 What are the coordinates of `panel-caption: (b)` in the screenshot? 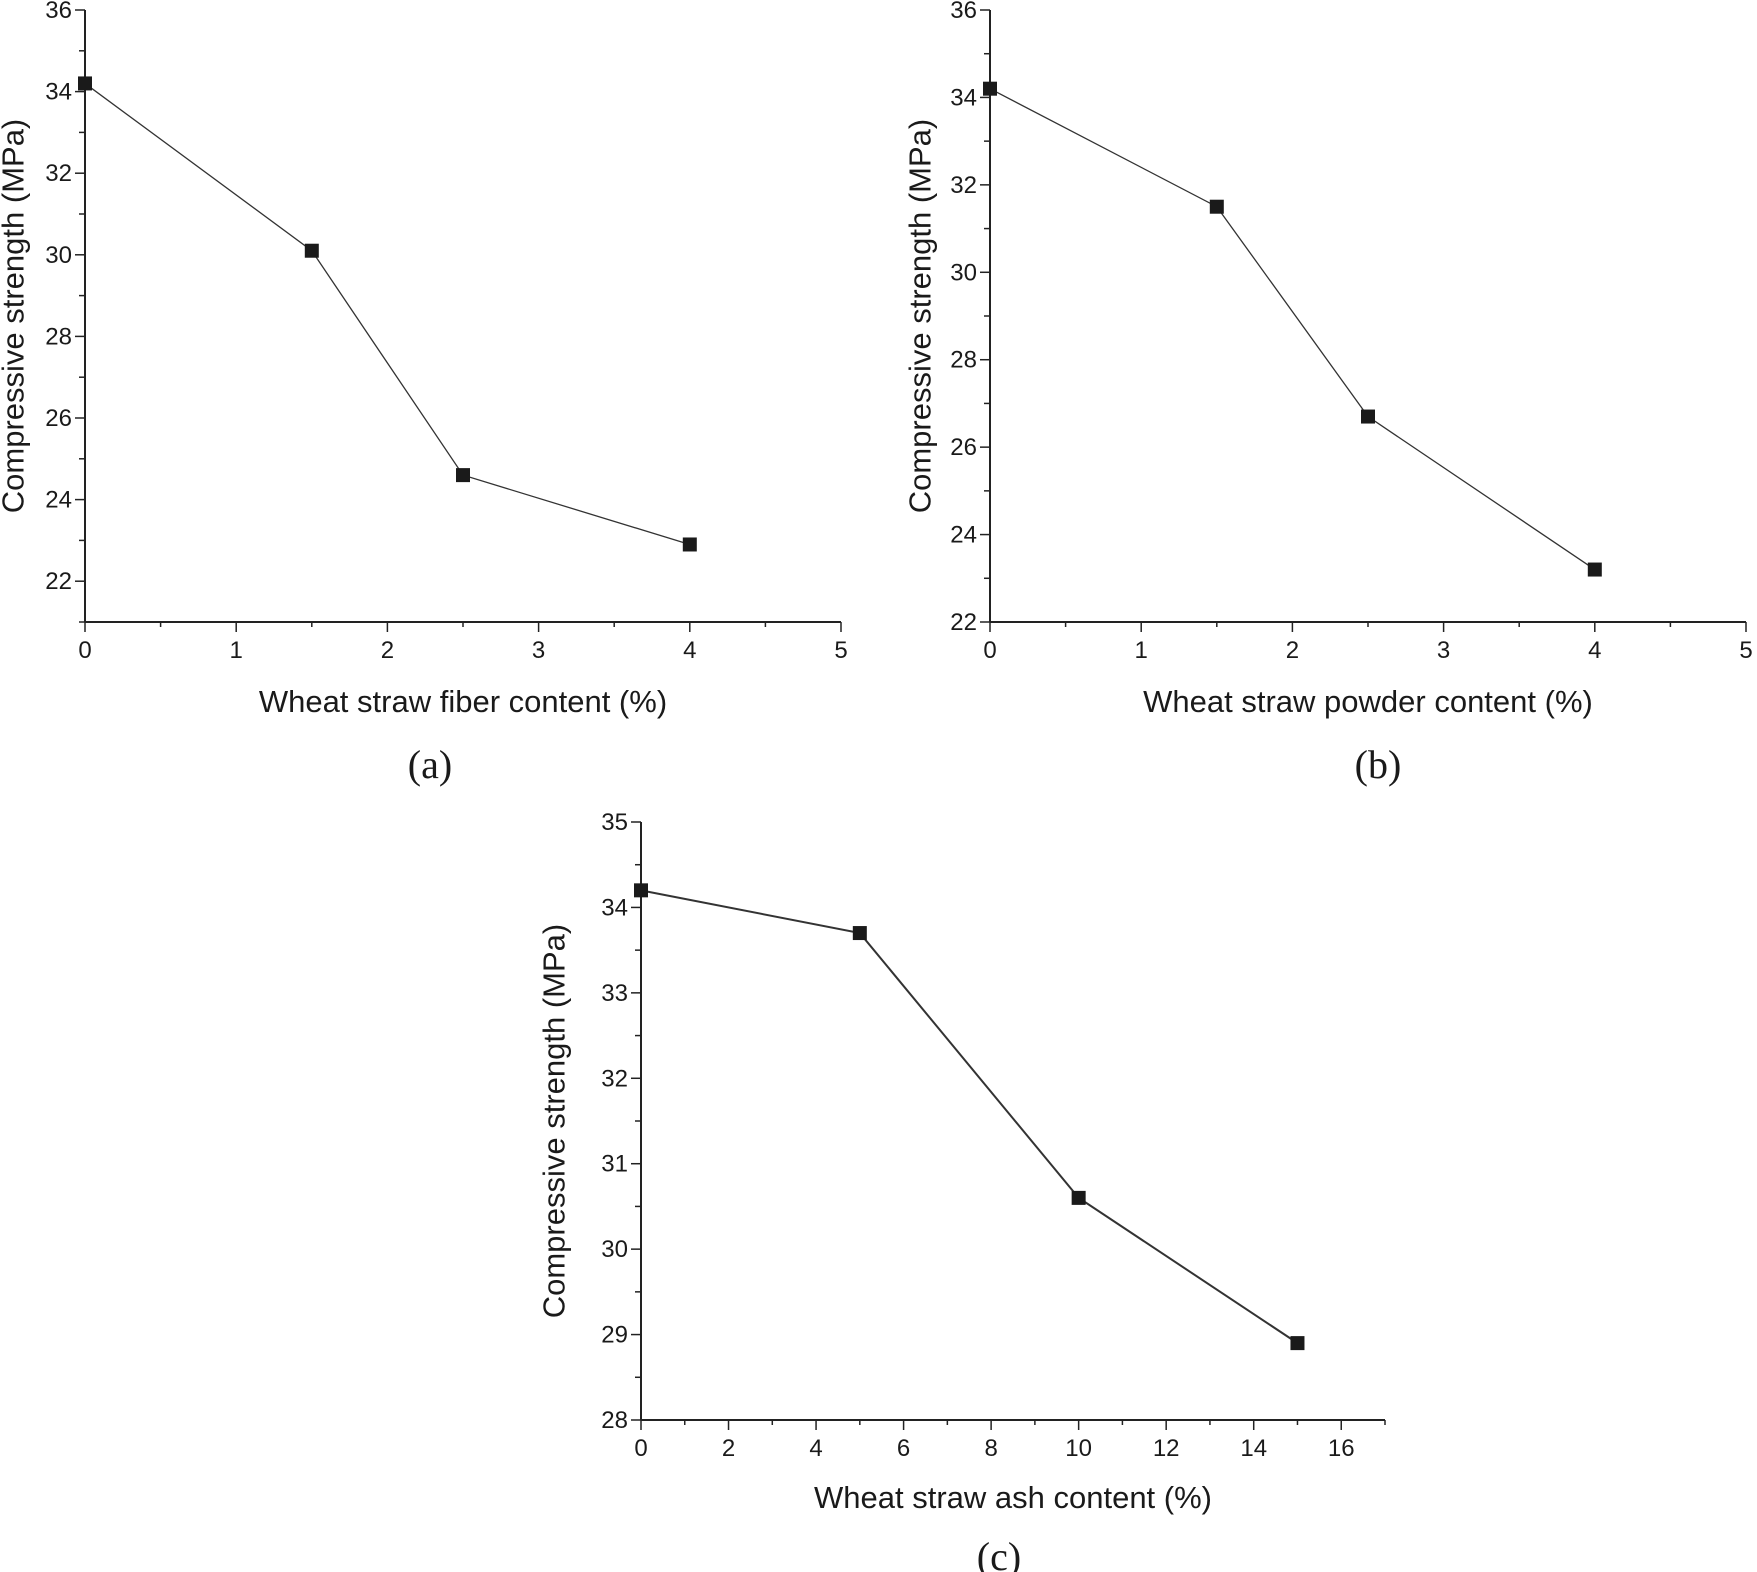 It's located at (1378, 764).